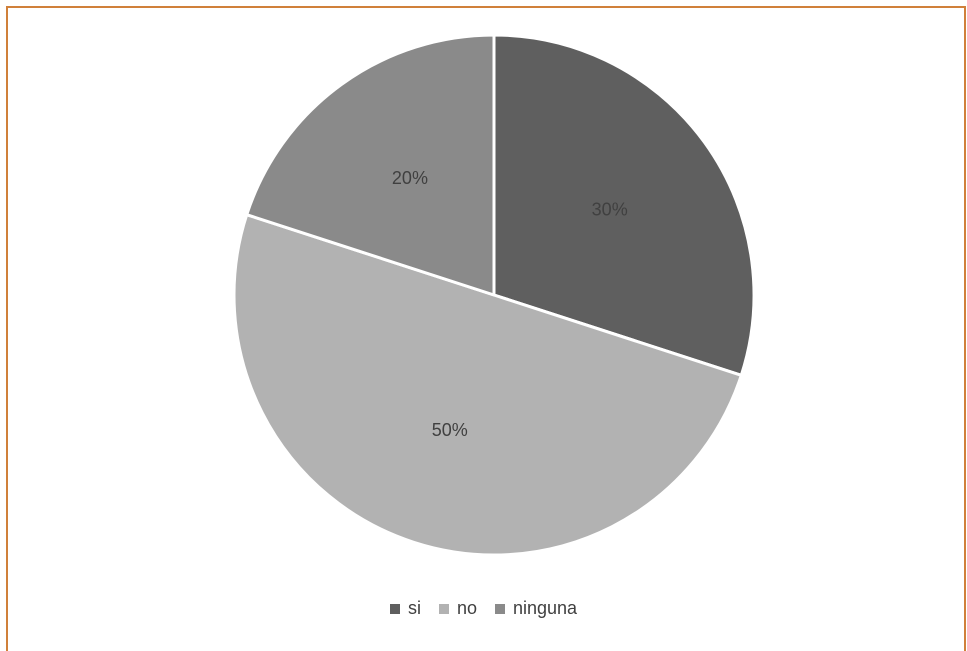  I want to click on legend-item-ninguna: ninguna, so click(536, 608).